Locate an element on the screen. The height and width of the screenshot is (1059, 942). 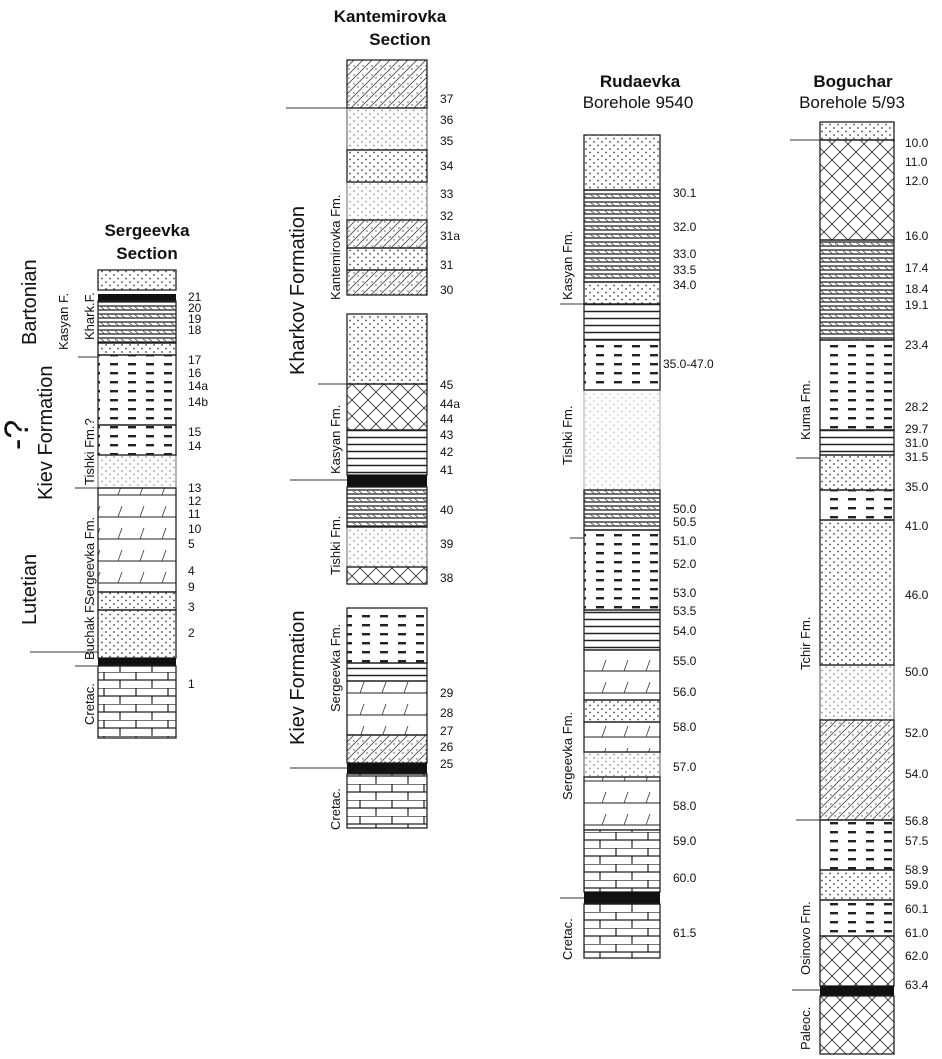
kantemirovka-section: Kantemirovka Section is located at coordinates (373, 418).